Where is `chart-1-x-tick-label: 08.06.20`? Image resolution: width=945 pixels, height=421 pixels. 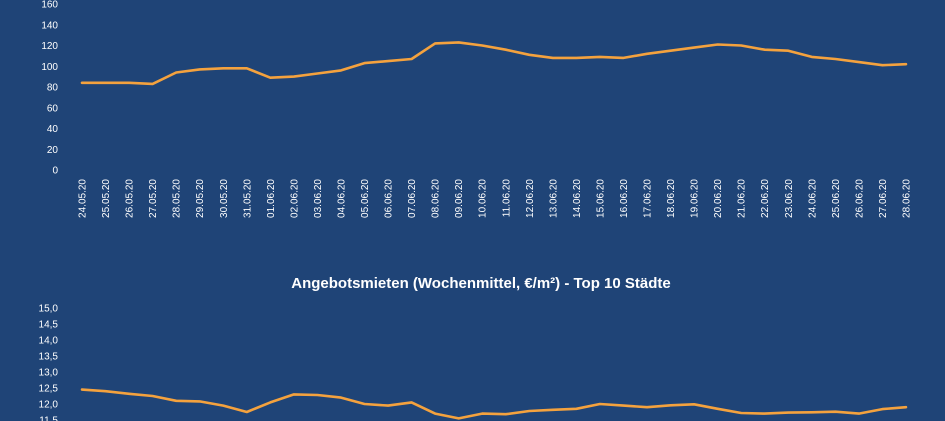 chart-1-x-tick-label: 08.06.20 is located at coordinates (436, 198).